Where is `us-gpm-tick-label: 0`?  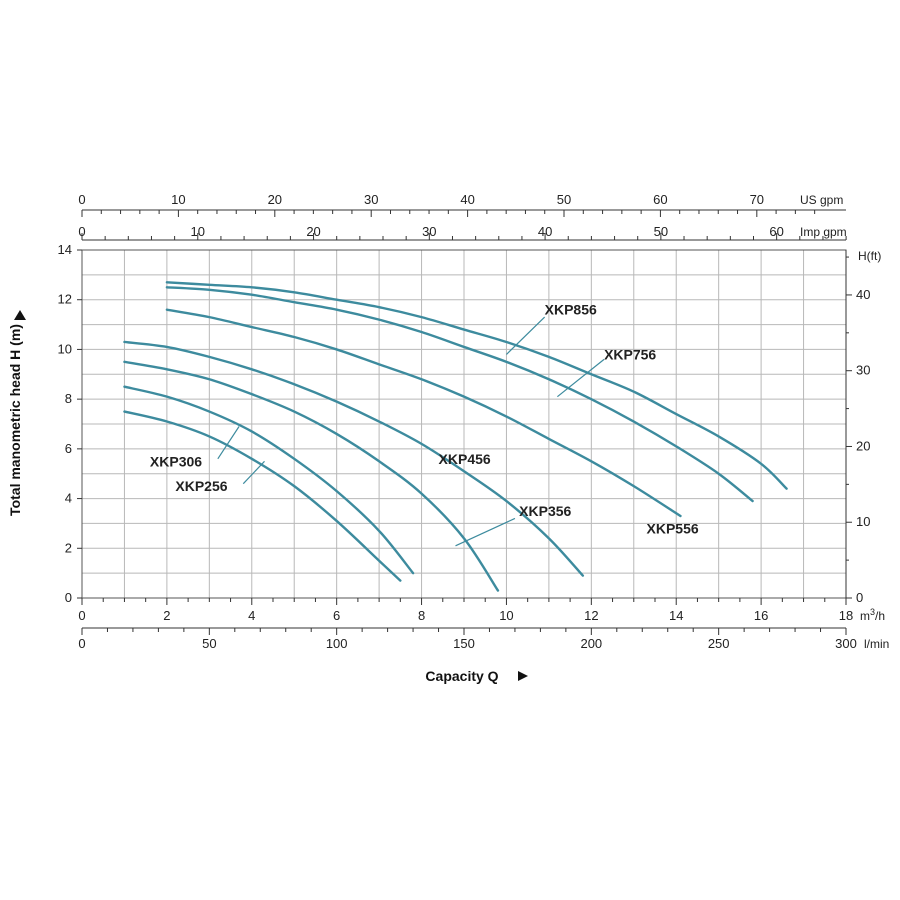
us-gpm-tick-label: 0 is located at coordinates (81, 199).